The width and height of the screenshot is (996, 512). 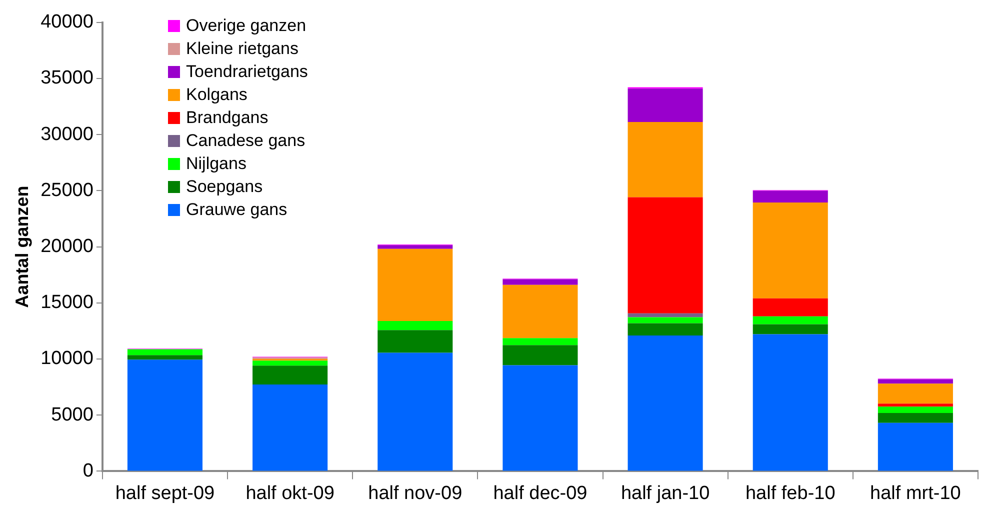 What do you see at coordinates (88, 471) in the screenshot?
I see `y-tick-label: 0` at bounding box center [88, 471].